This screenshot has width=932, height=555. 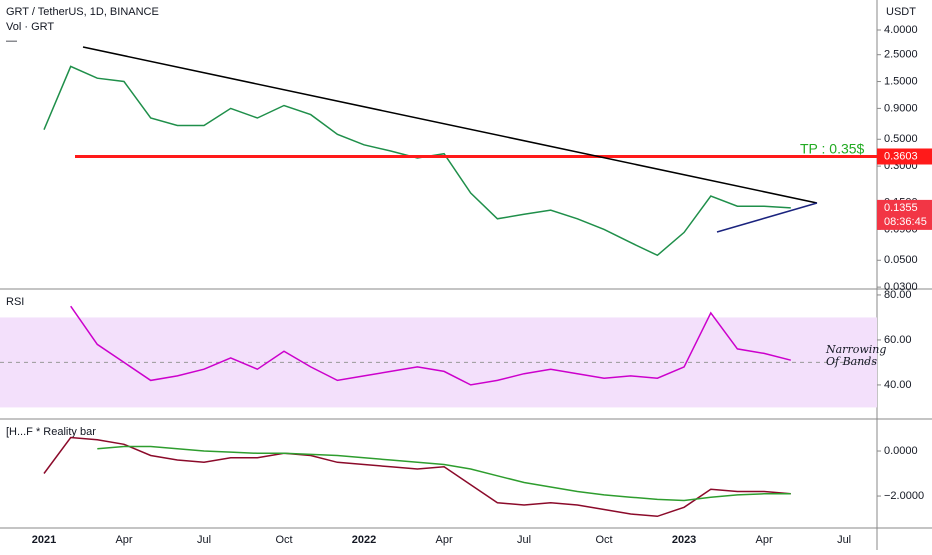 What do you see at coordinates (901, 139) in the screenshot?
I see `y-tick-label: 0.5000` at bounding box center [901, 139].